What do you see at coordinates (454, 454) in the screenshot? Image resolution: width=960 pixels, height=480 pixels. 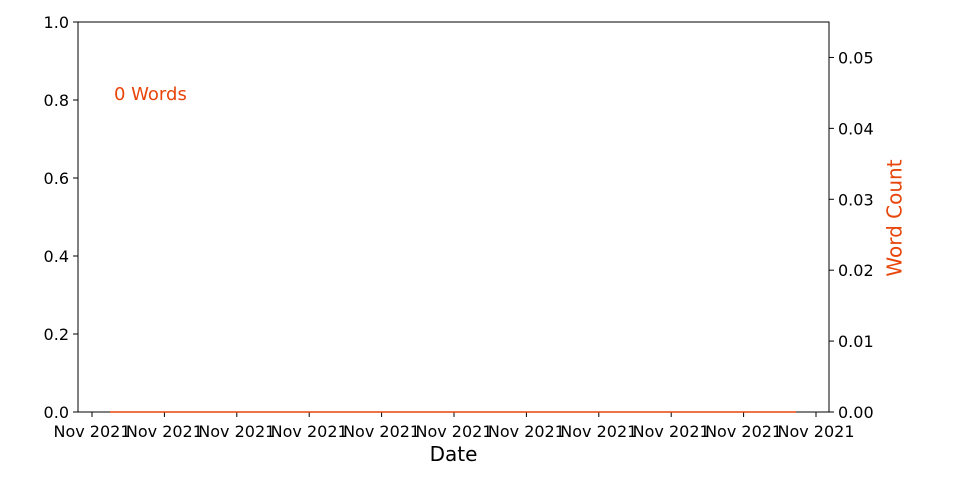 I see `x-axis-label: Date` at bounding box center [454, 454].